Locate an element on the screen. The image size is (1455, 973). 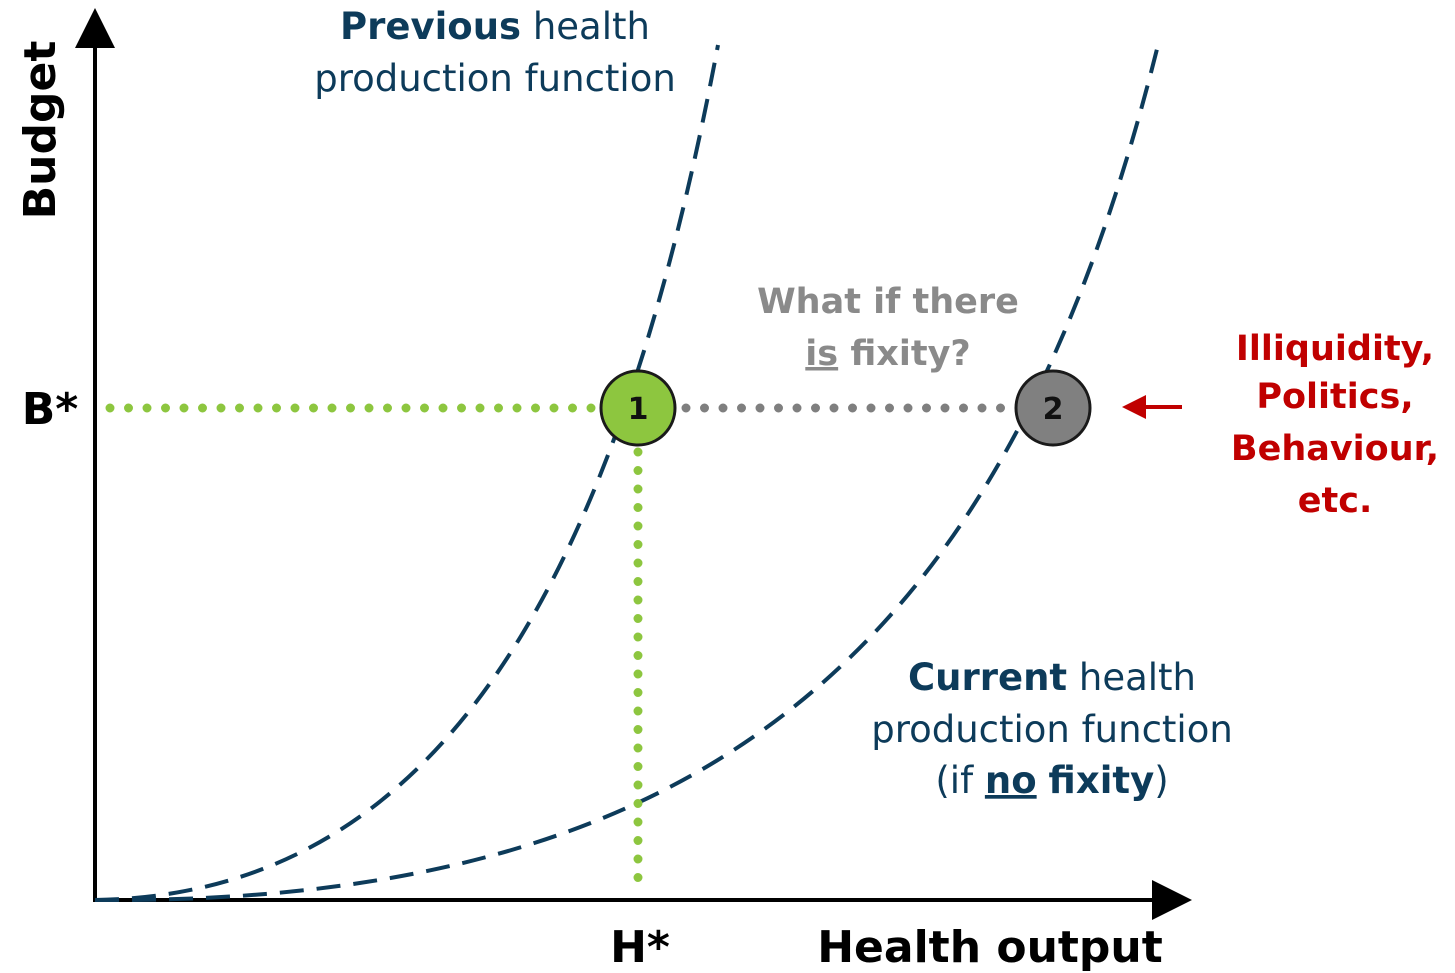
y-axis-label: Budget is located at coordinates (40, 130).